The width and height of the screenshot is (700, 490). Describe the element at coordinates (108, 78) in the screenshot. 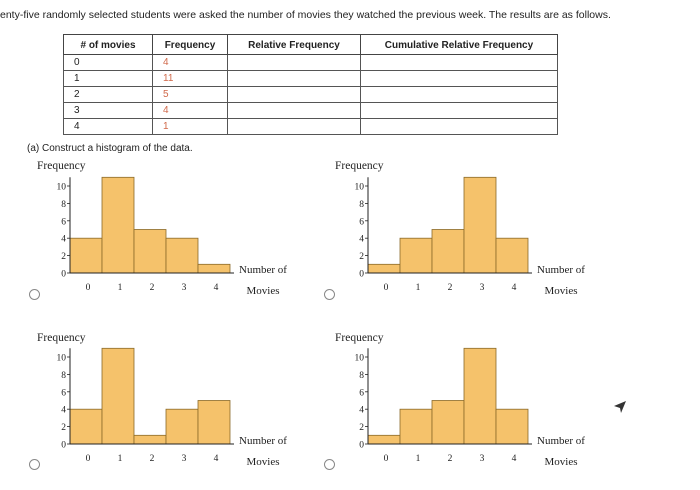

I see `movies-cell: 1` at that location.